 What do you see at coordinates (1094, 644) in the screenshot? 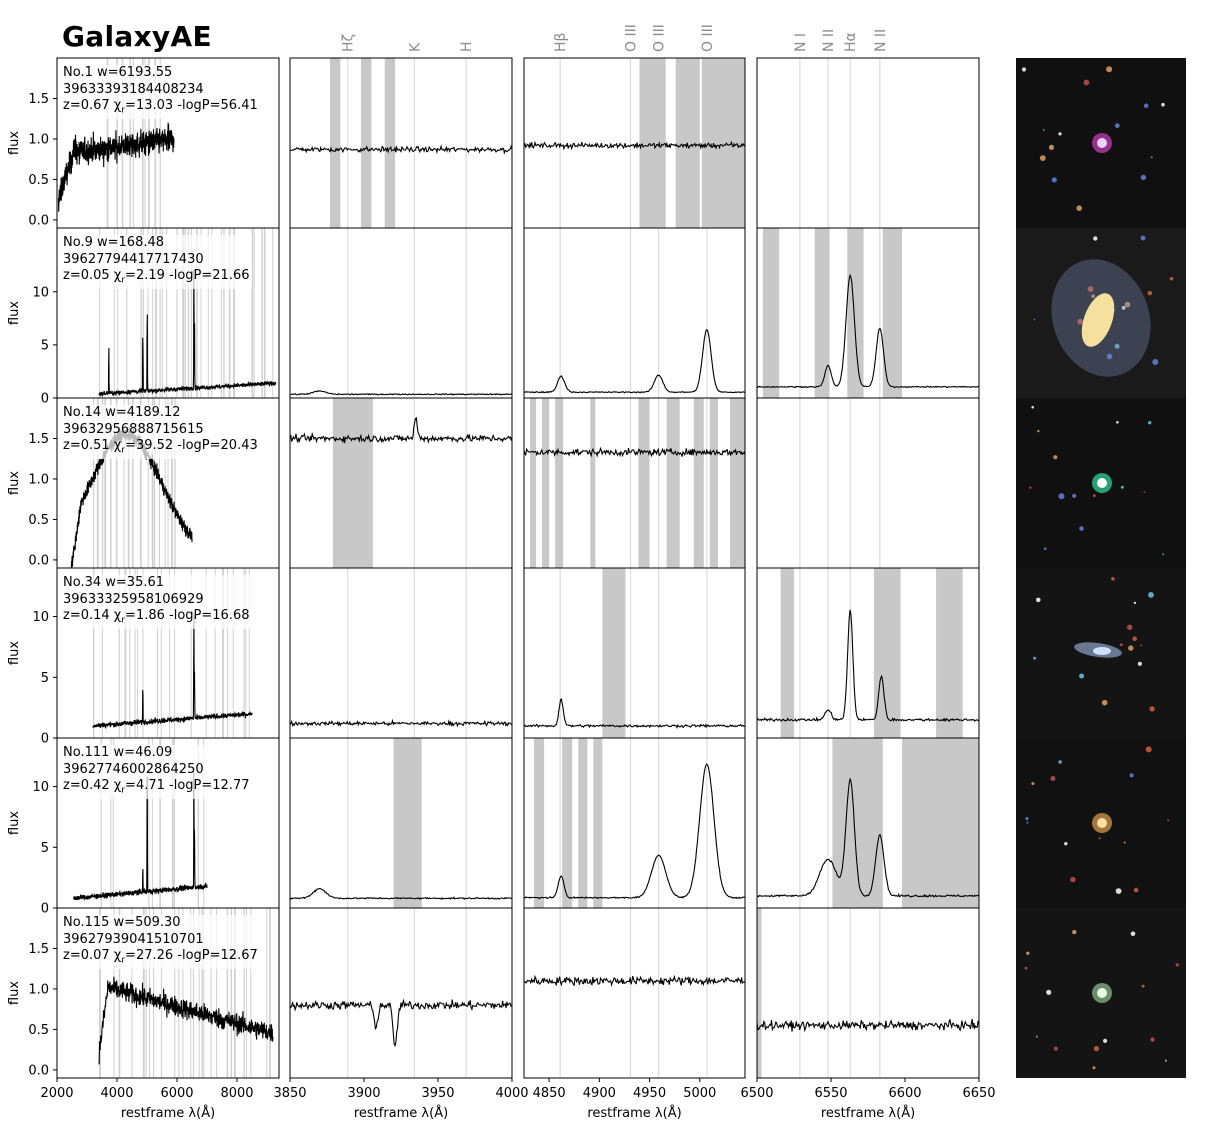
I see `thumbnail-image` at bounding box center [1094, 644].